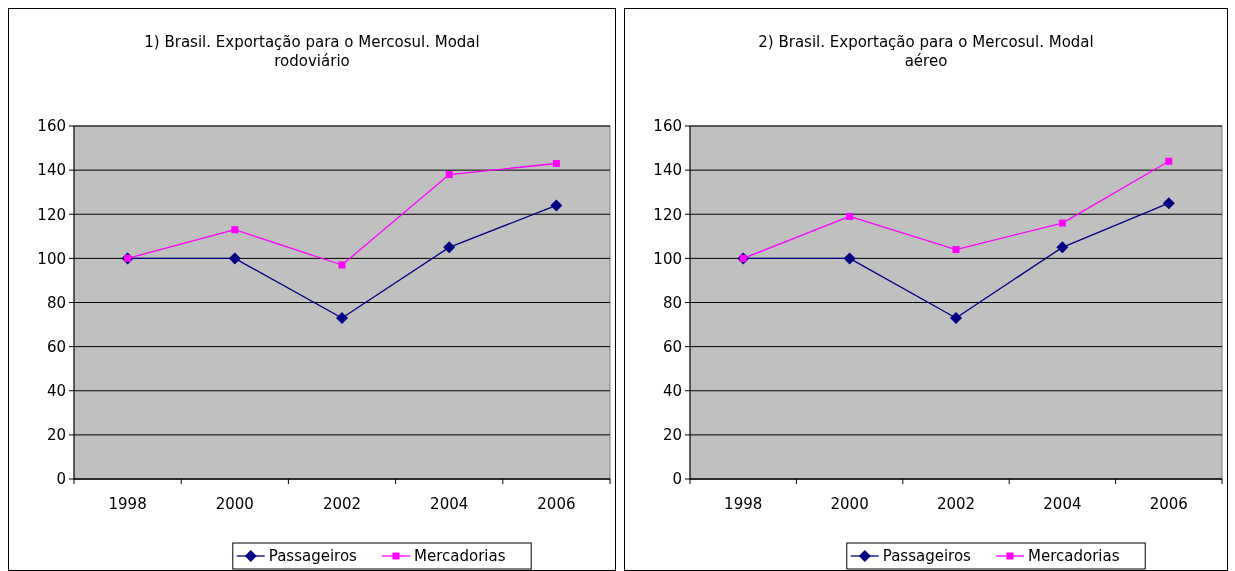 The height and width of the screenshot is (571, 1235). I want to click on chart-title: 2) Brasil. Exportação para o Mercosul. Modal aéreo, so click(926, 51).